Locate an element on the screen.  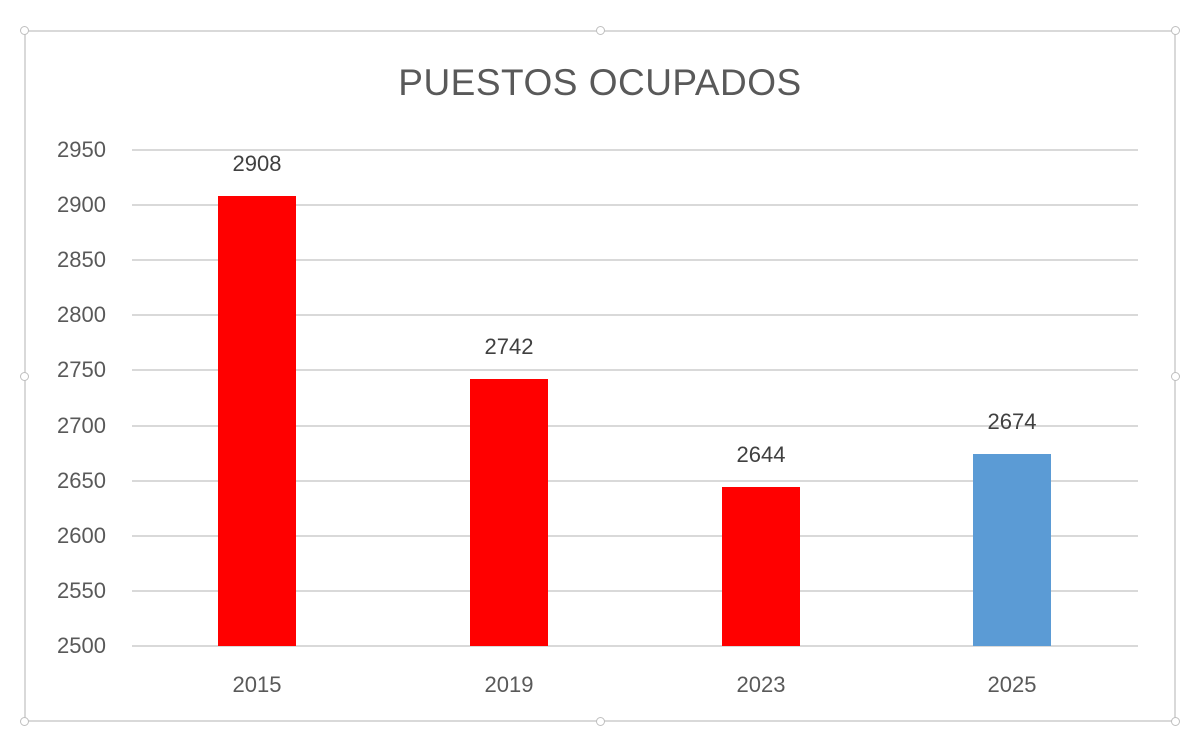
y-axis-tick-label: 2950 is located at coordinates (81, 149).